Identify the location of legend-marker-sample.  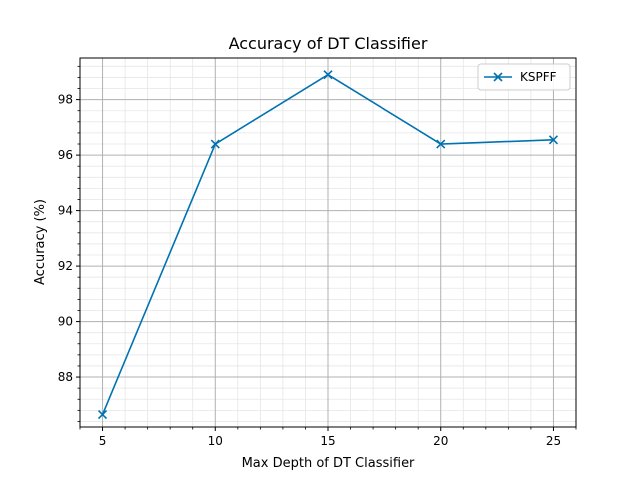
(498, 77).